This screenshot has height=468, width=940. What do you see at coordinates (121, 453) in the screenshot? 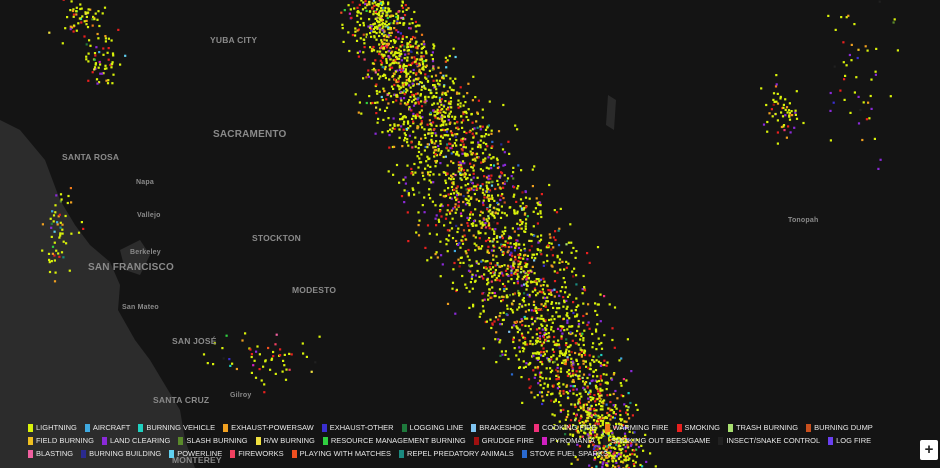
I see `legend-item: BURNING BUILDING` at bounding box center [121, 453].